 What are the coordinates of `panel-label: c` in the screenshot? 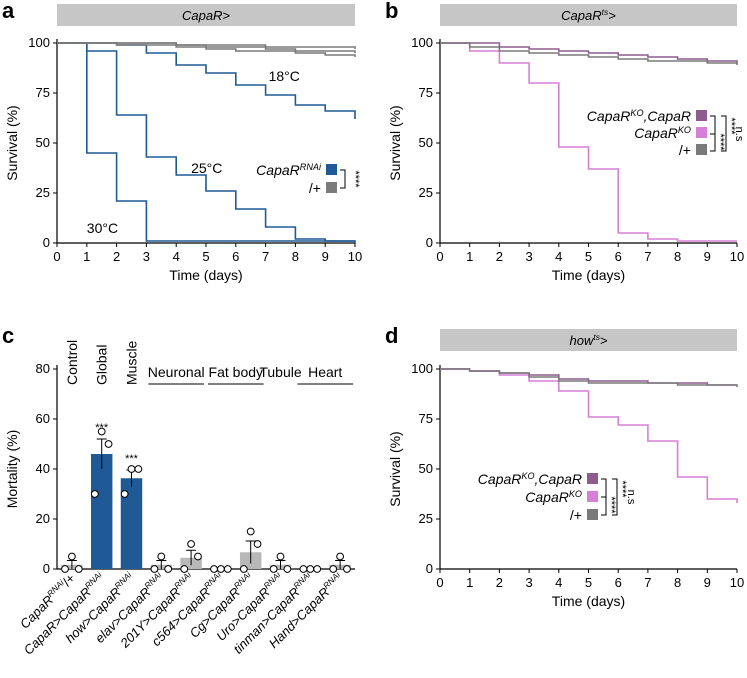 It's located at (8, 335).